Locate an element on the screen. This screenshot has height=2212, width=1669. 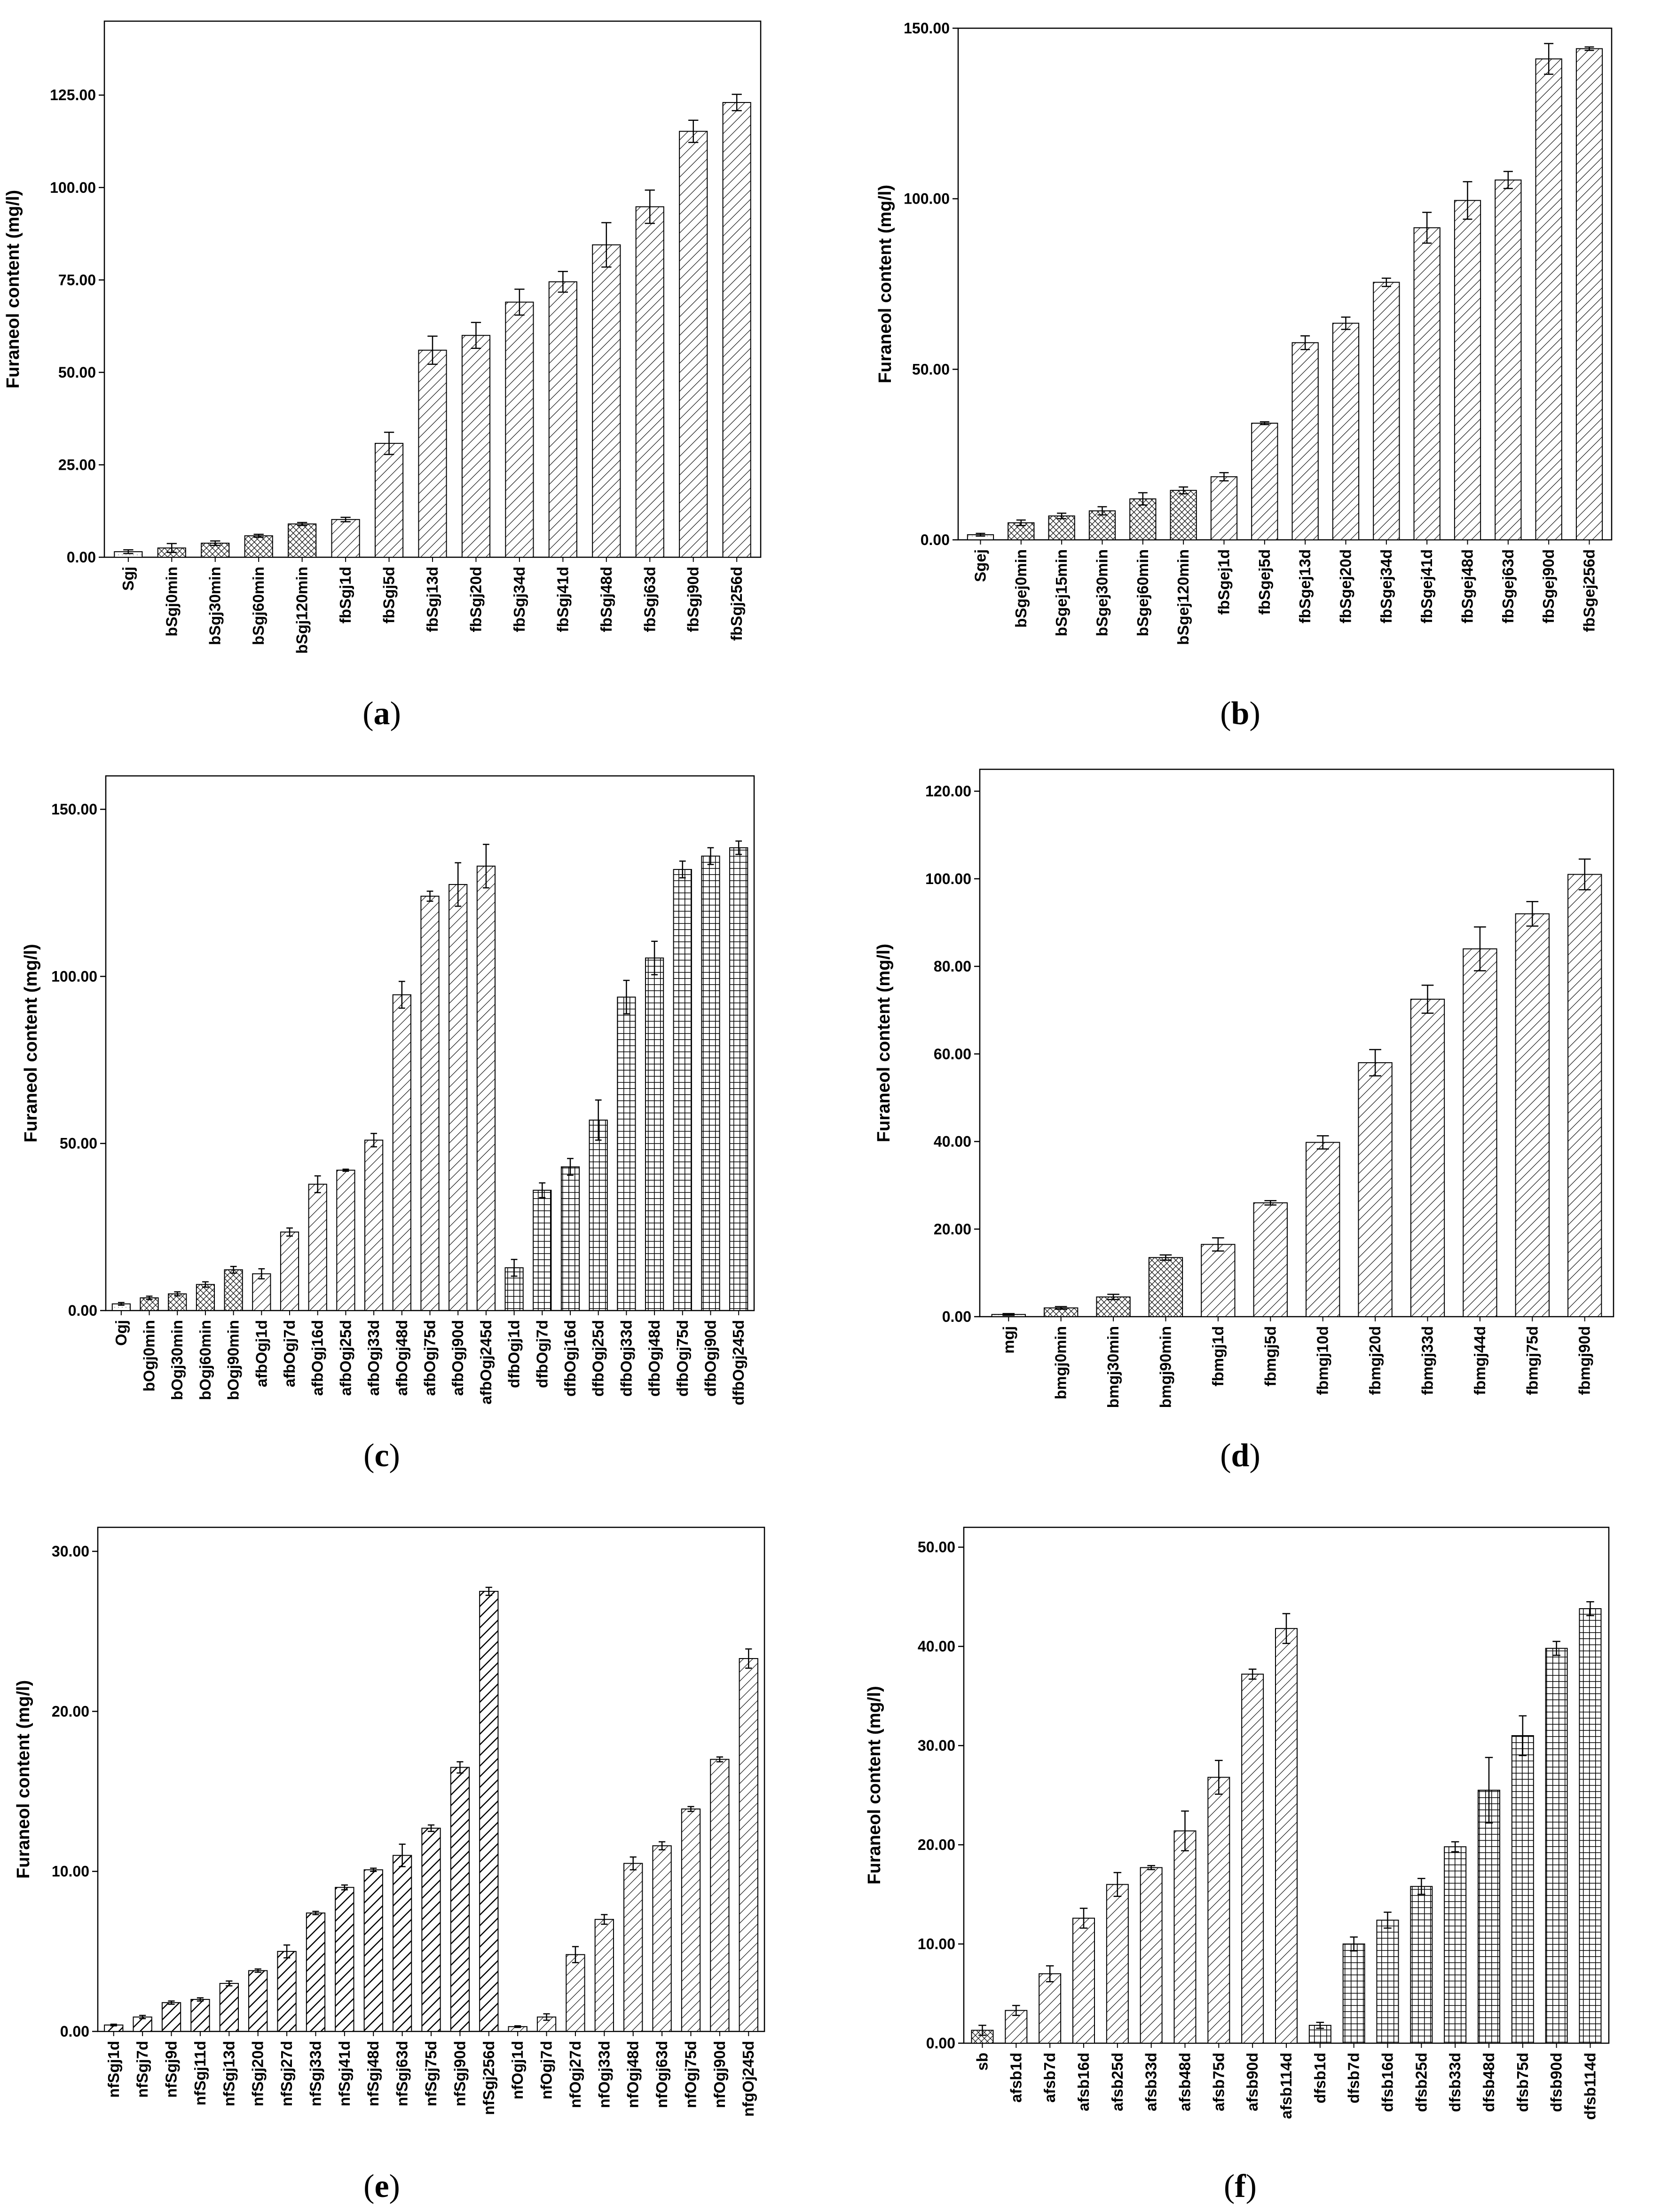
category-label: afsb90d is located at coordinates (1252, 2082).